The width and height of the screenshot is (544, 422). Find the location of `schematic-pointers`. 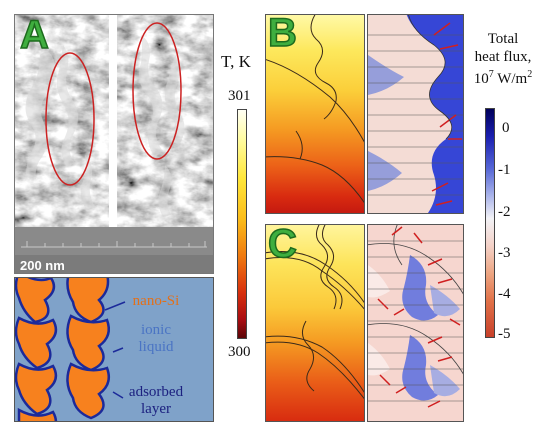

schematic-pointers is located at coordinates (115, 350).